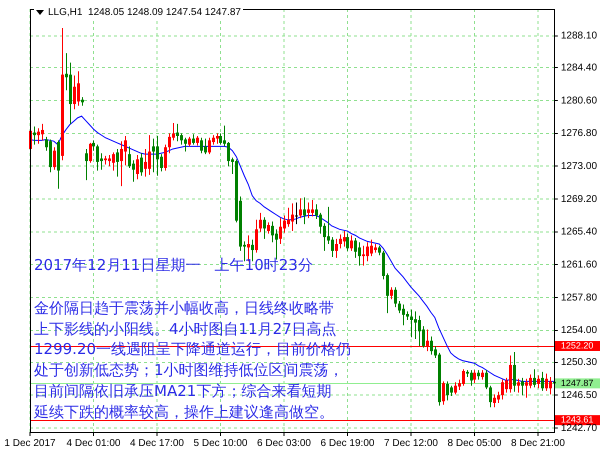 Image resolution: width=600 pixels, height=450 pixels. I want to click on x-tick-label: 4 Dec 01:00, so click(93, 443).